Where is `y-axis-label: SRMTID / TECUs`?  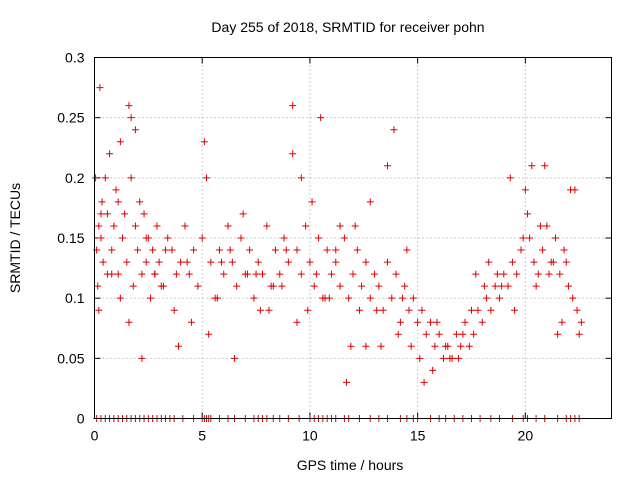 y-axis-label: SRMTID / TECUs is located at coordinates (15, 238).